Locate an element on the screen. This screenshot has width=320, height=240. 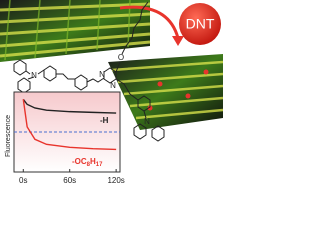
label-part: 8 is located at coordinates (89, 165).